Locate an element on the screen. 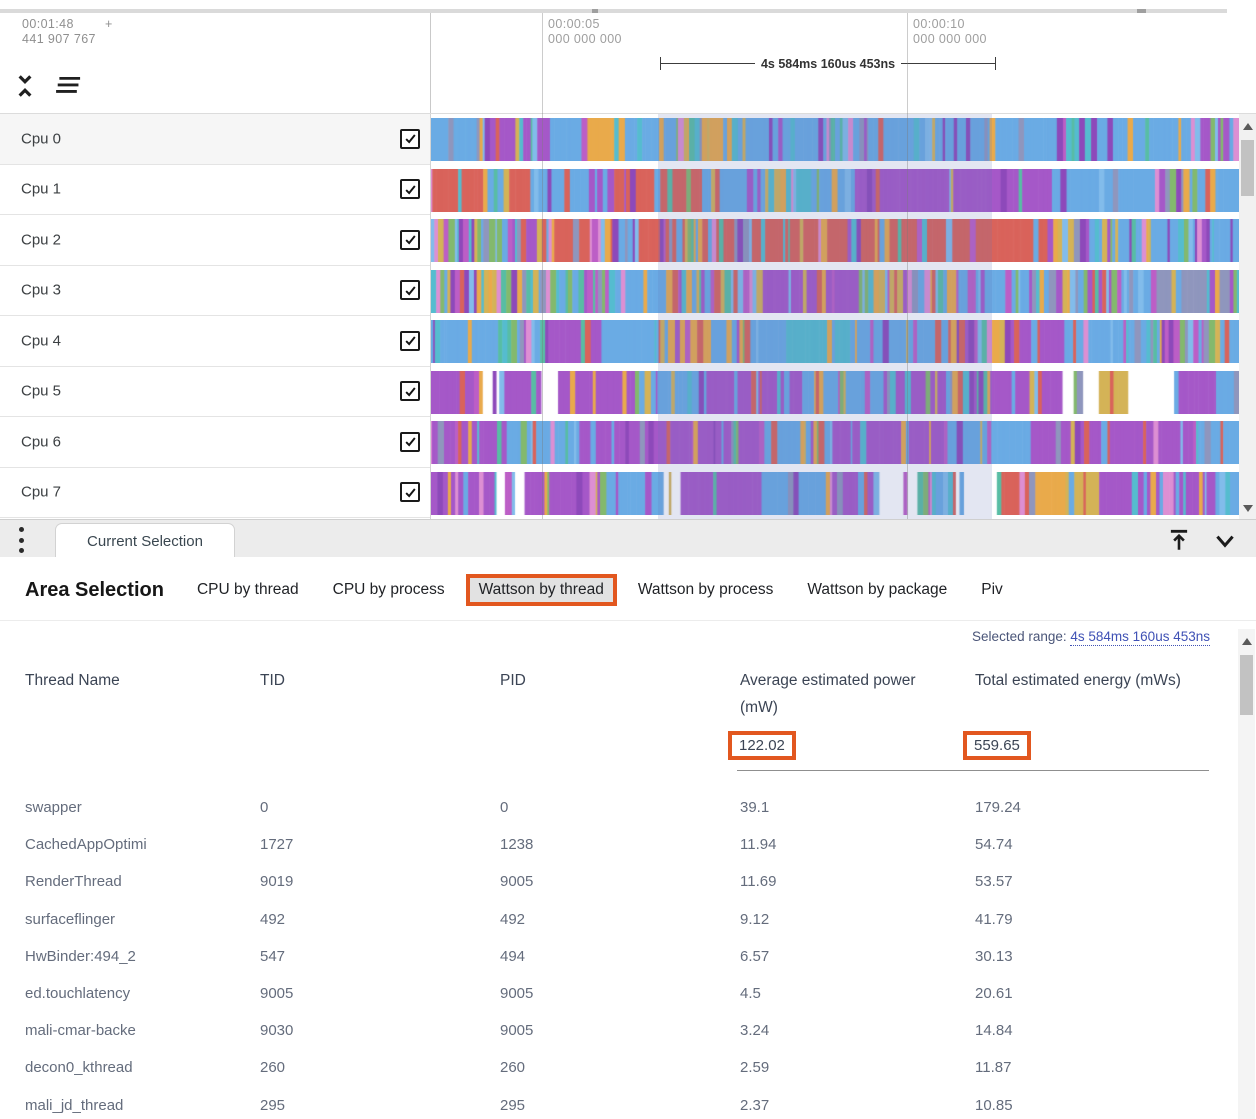 This screenshot has height=1119, width=1256. table-cell: 2.59 is located at coordinates (754, 1067).